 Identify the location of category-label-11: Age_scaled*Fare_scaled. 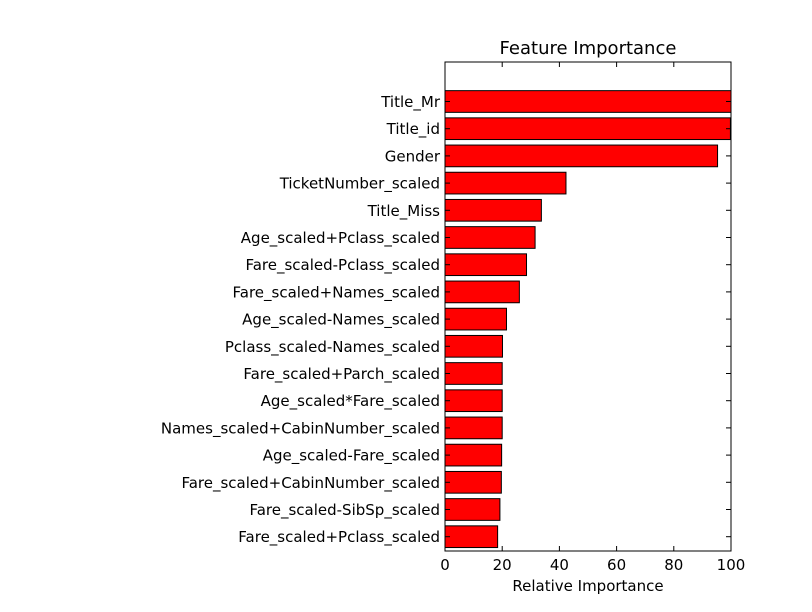
(350, 401).